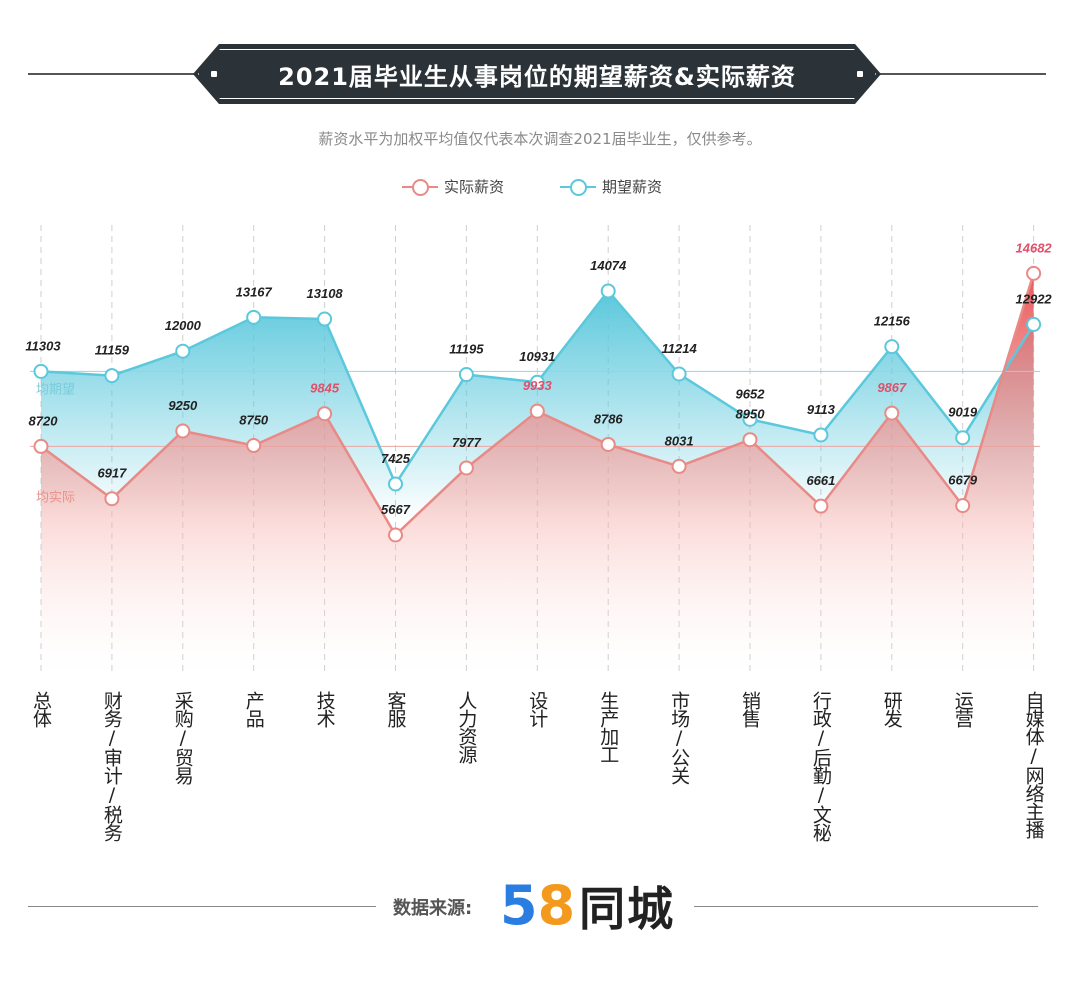 This screenshot has width=1080, height=1000. Describe the element at coordinates (537, 709) in the screenshot. I see `category-label-7: 设计` at that location.